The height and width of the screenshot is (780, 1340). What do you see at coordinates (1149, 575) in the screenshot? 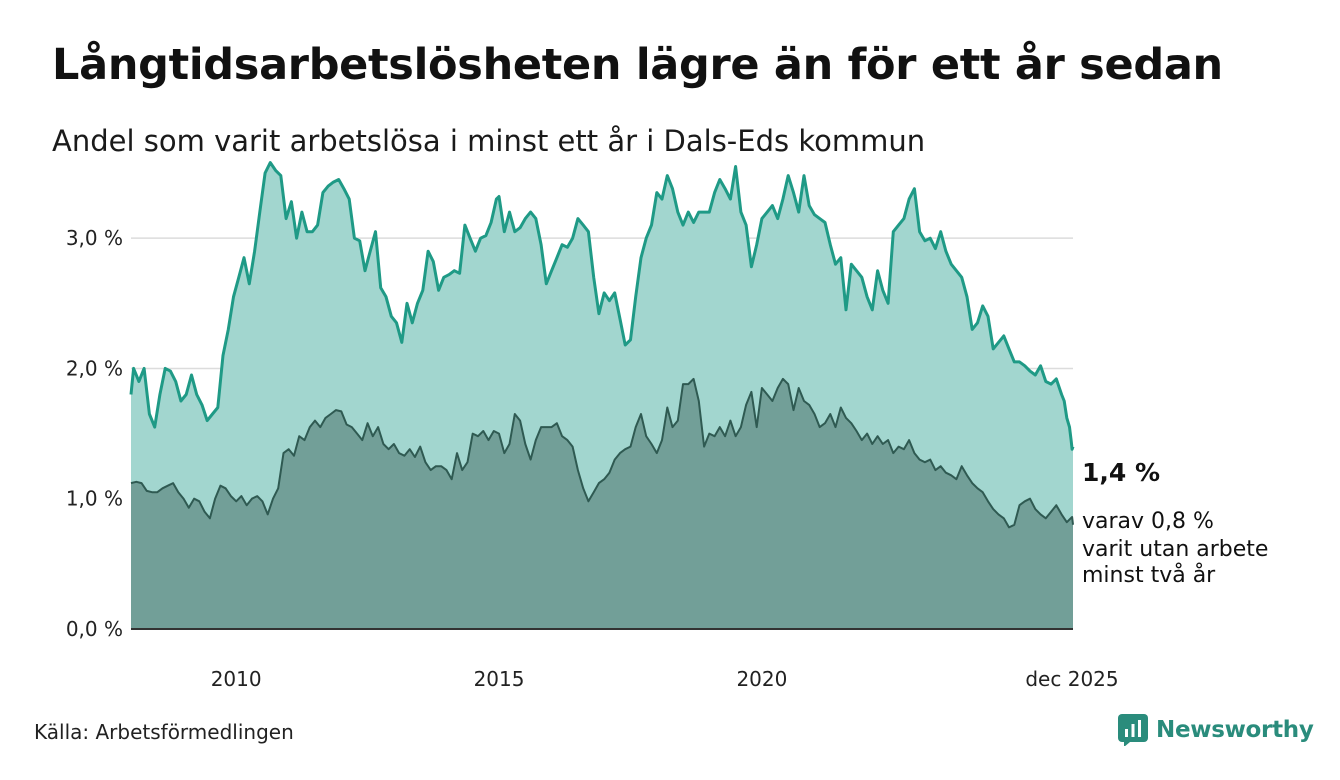
I see `series-2-end-label-line3: minst två år` at bounding box center [1149, 575].